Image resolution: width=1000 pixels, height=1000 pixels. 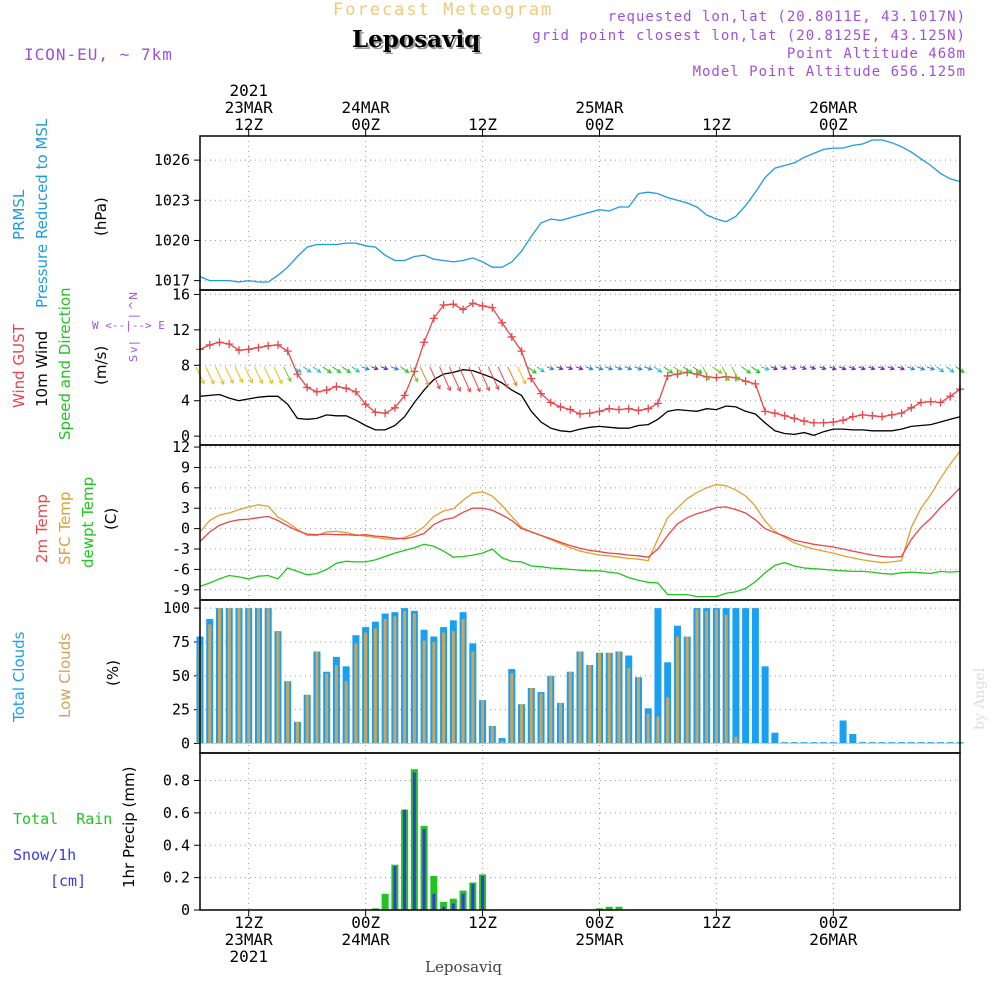 What do you see at coordinates (786, 17) in the screenshot?
I see `requested-coords: requested lon,lat (20.8011E, 43.1017N)` at bounding box center [786, 17].